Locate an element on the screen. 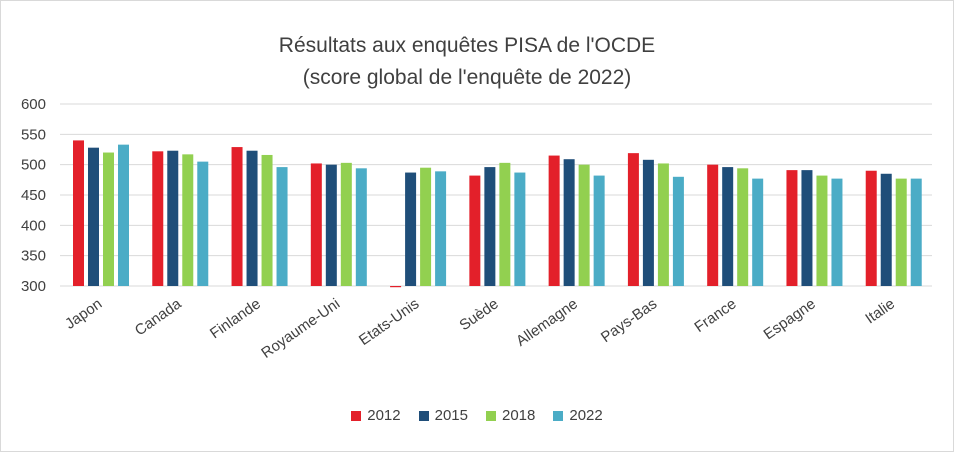  x-tick-label: Finlande is located at coordinates (235, 318).